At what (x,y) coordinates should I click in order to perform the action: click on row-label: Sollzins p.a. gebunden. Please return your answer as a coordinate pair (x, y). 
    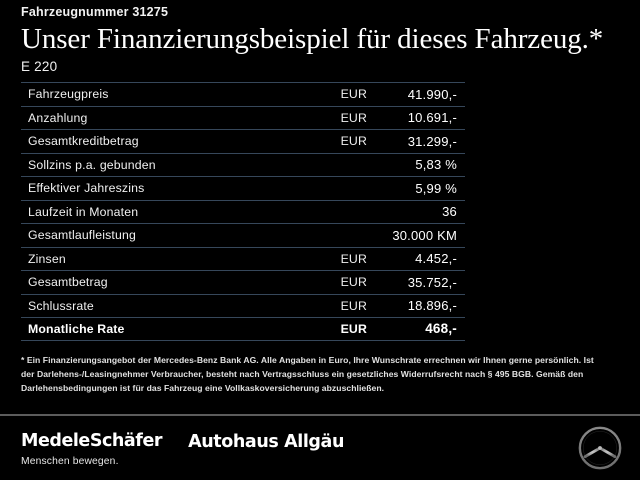
    Looking at the image, I should click on (92, 164).